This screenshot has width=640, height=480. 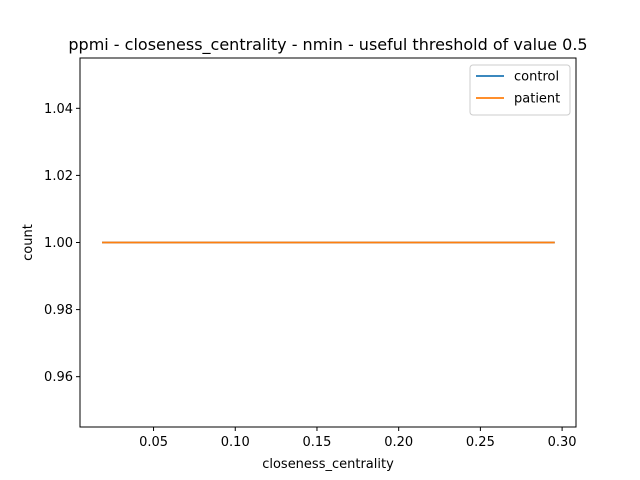 I want to click on y-axis: 0.96 0.98 1.00 1.02 1.04, so click(x=62, y=243).